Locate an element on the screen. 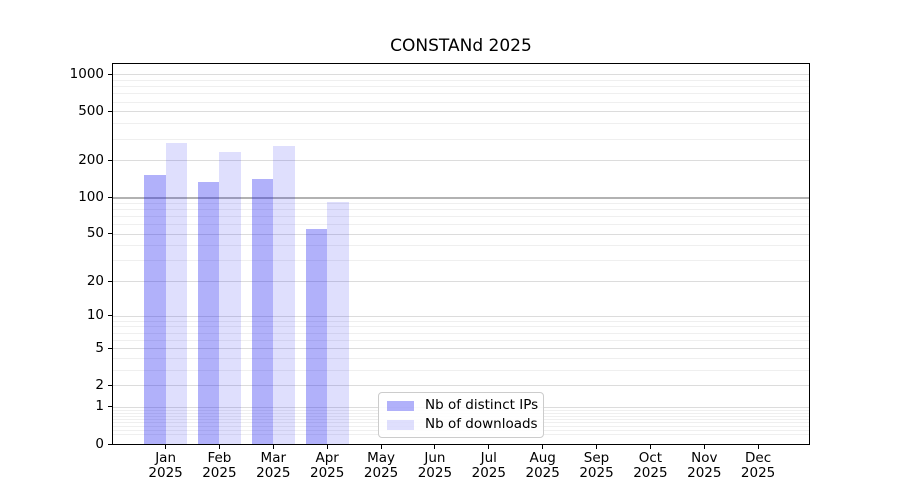 Image resolution: width=900 pixels, height=500 pixels. x-tick-label-dec: Dec 2025 is located at coordinates (758, 465).